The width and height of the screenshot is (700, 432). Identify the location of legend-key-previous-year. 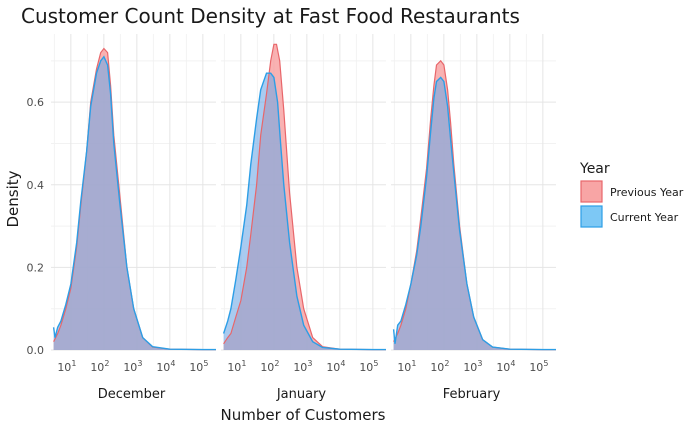
(591, 191).